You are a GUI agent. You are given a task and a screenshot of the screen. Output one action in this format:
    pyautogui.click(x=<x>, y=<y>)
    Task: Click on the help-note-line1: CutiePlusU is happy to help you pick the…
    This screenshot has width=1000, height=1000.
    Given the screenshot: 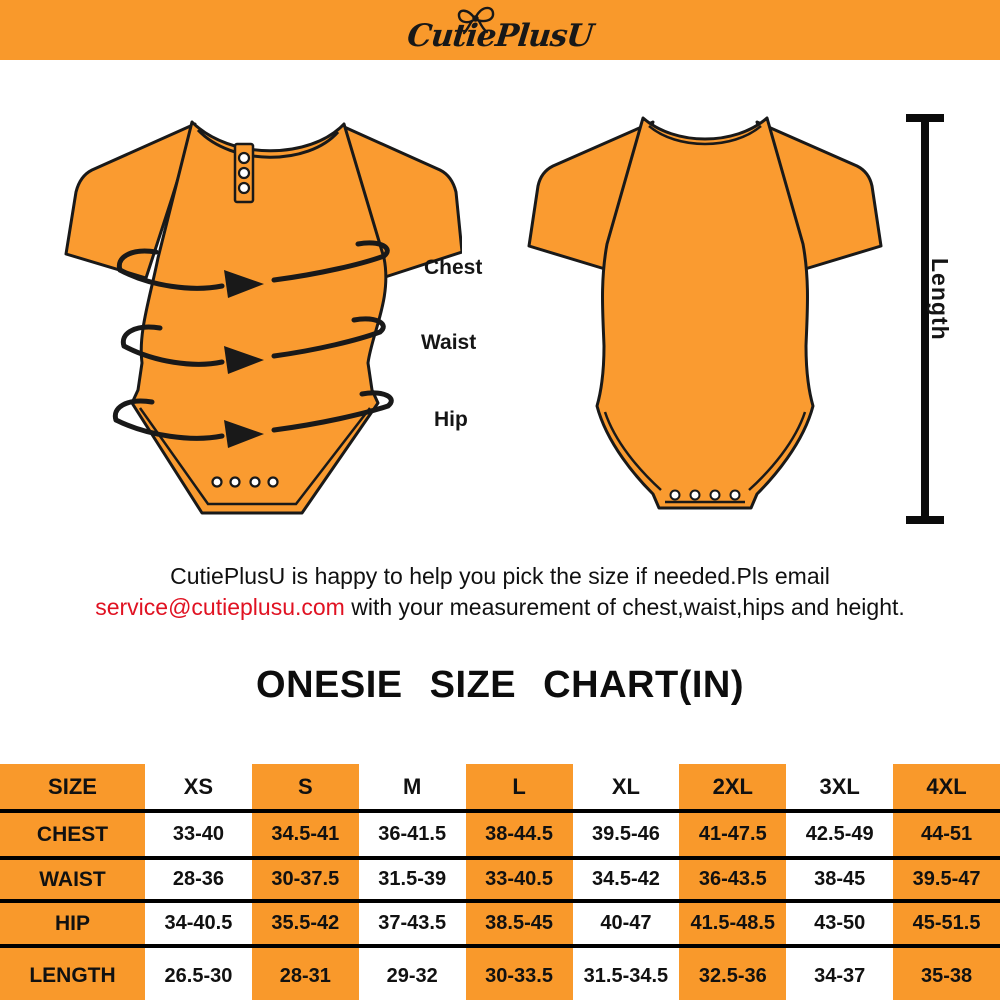 What is the action you would take?
    pyautogui.click(x=500, y=576)
    